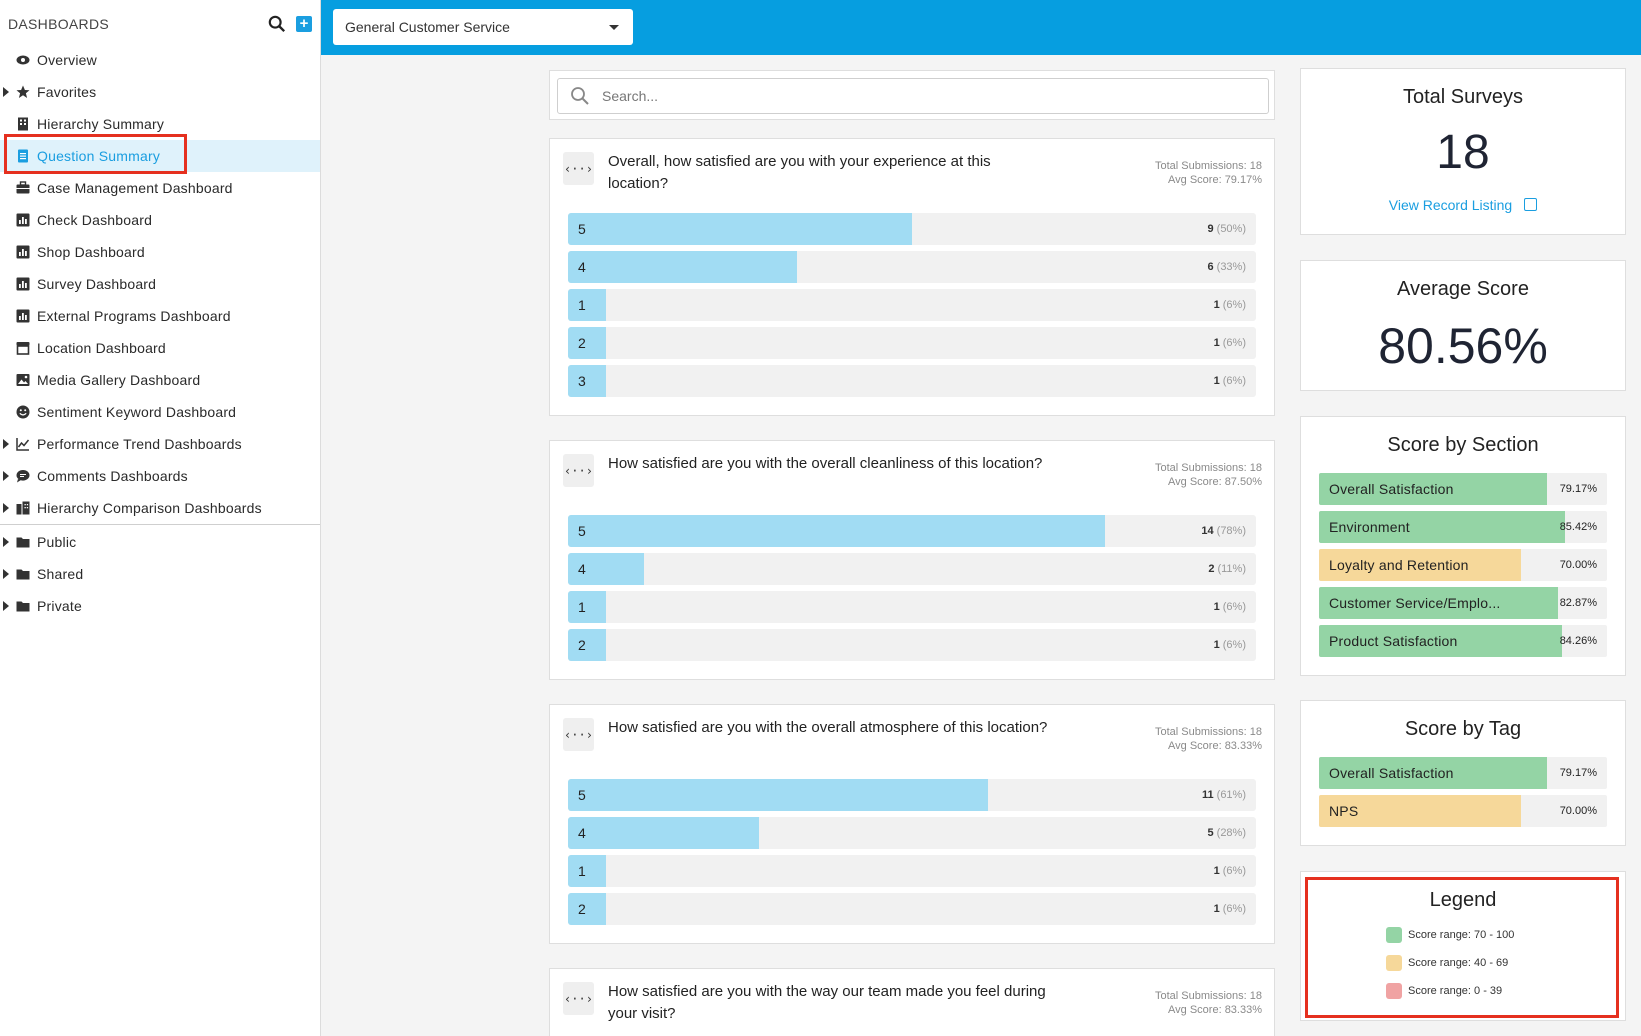 The width and height of the screenshot is (1641, 1036). What do you see at coordinates (304, 24) in the screenshot?
I see `add-dashboard-icon: +` at bounding box center [304, 24].